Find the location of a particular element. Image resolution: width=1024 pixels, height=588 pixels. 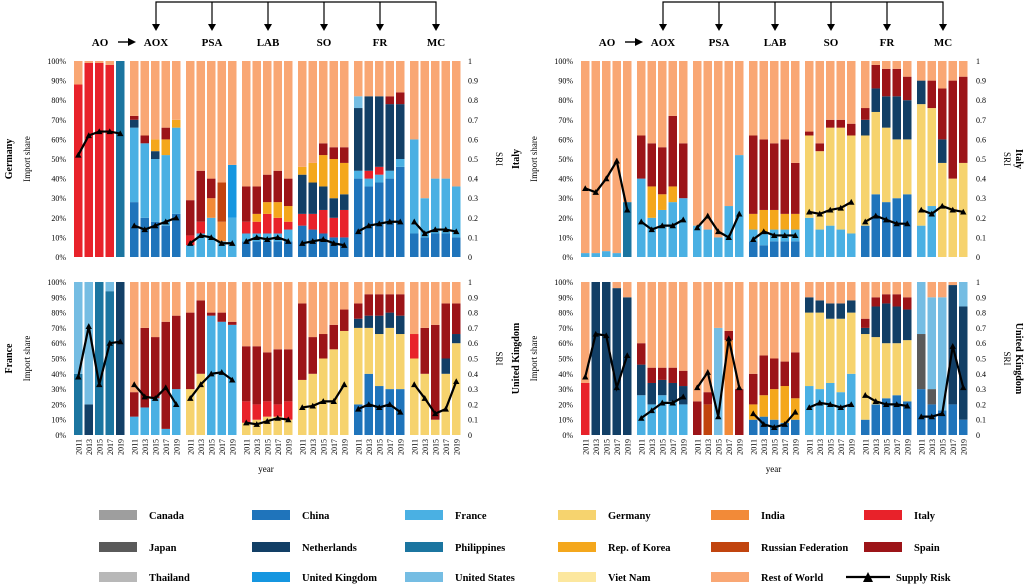

left-tick-label: 60% is located at coordinates (58, 139).